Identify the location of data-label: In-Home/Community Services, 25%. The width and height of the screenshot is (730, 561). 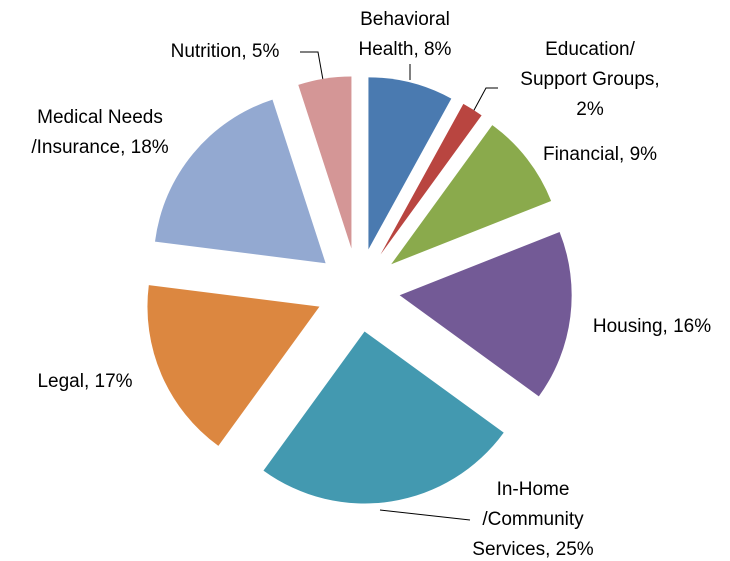
(533, 519).